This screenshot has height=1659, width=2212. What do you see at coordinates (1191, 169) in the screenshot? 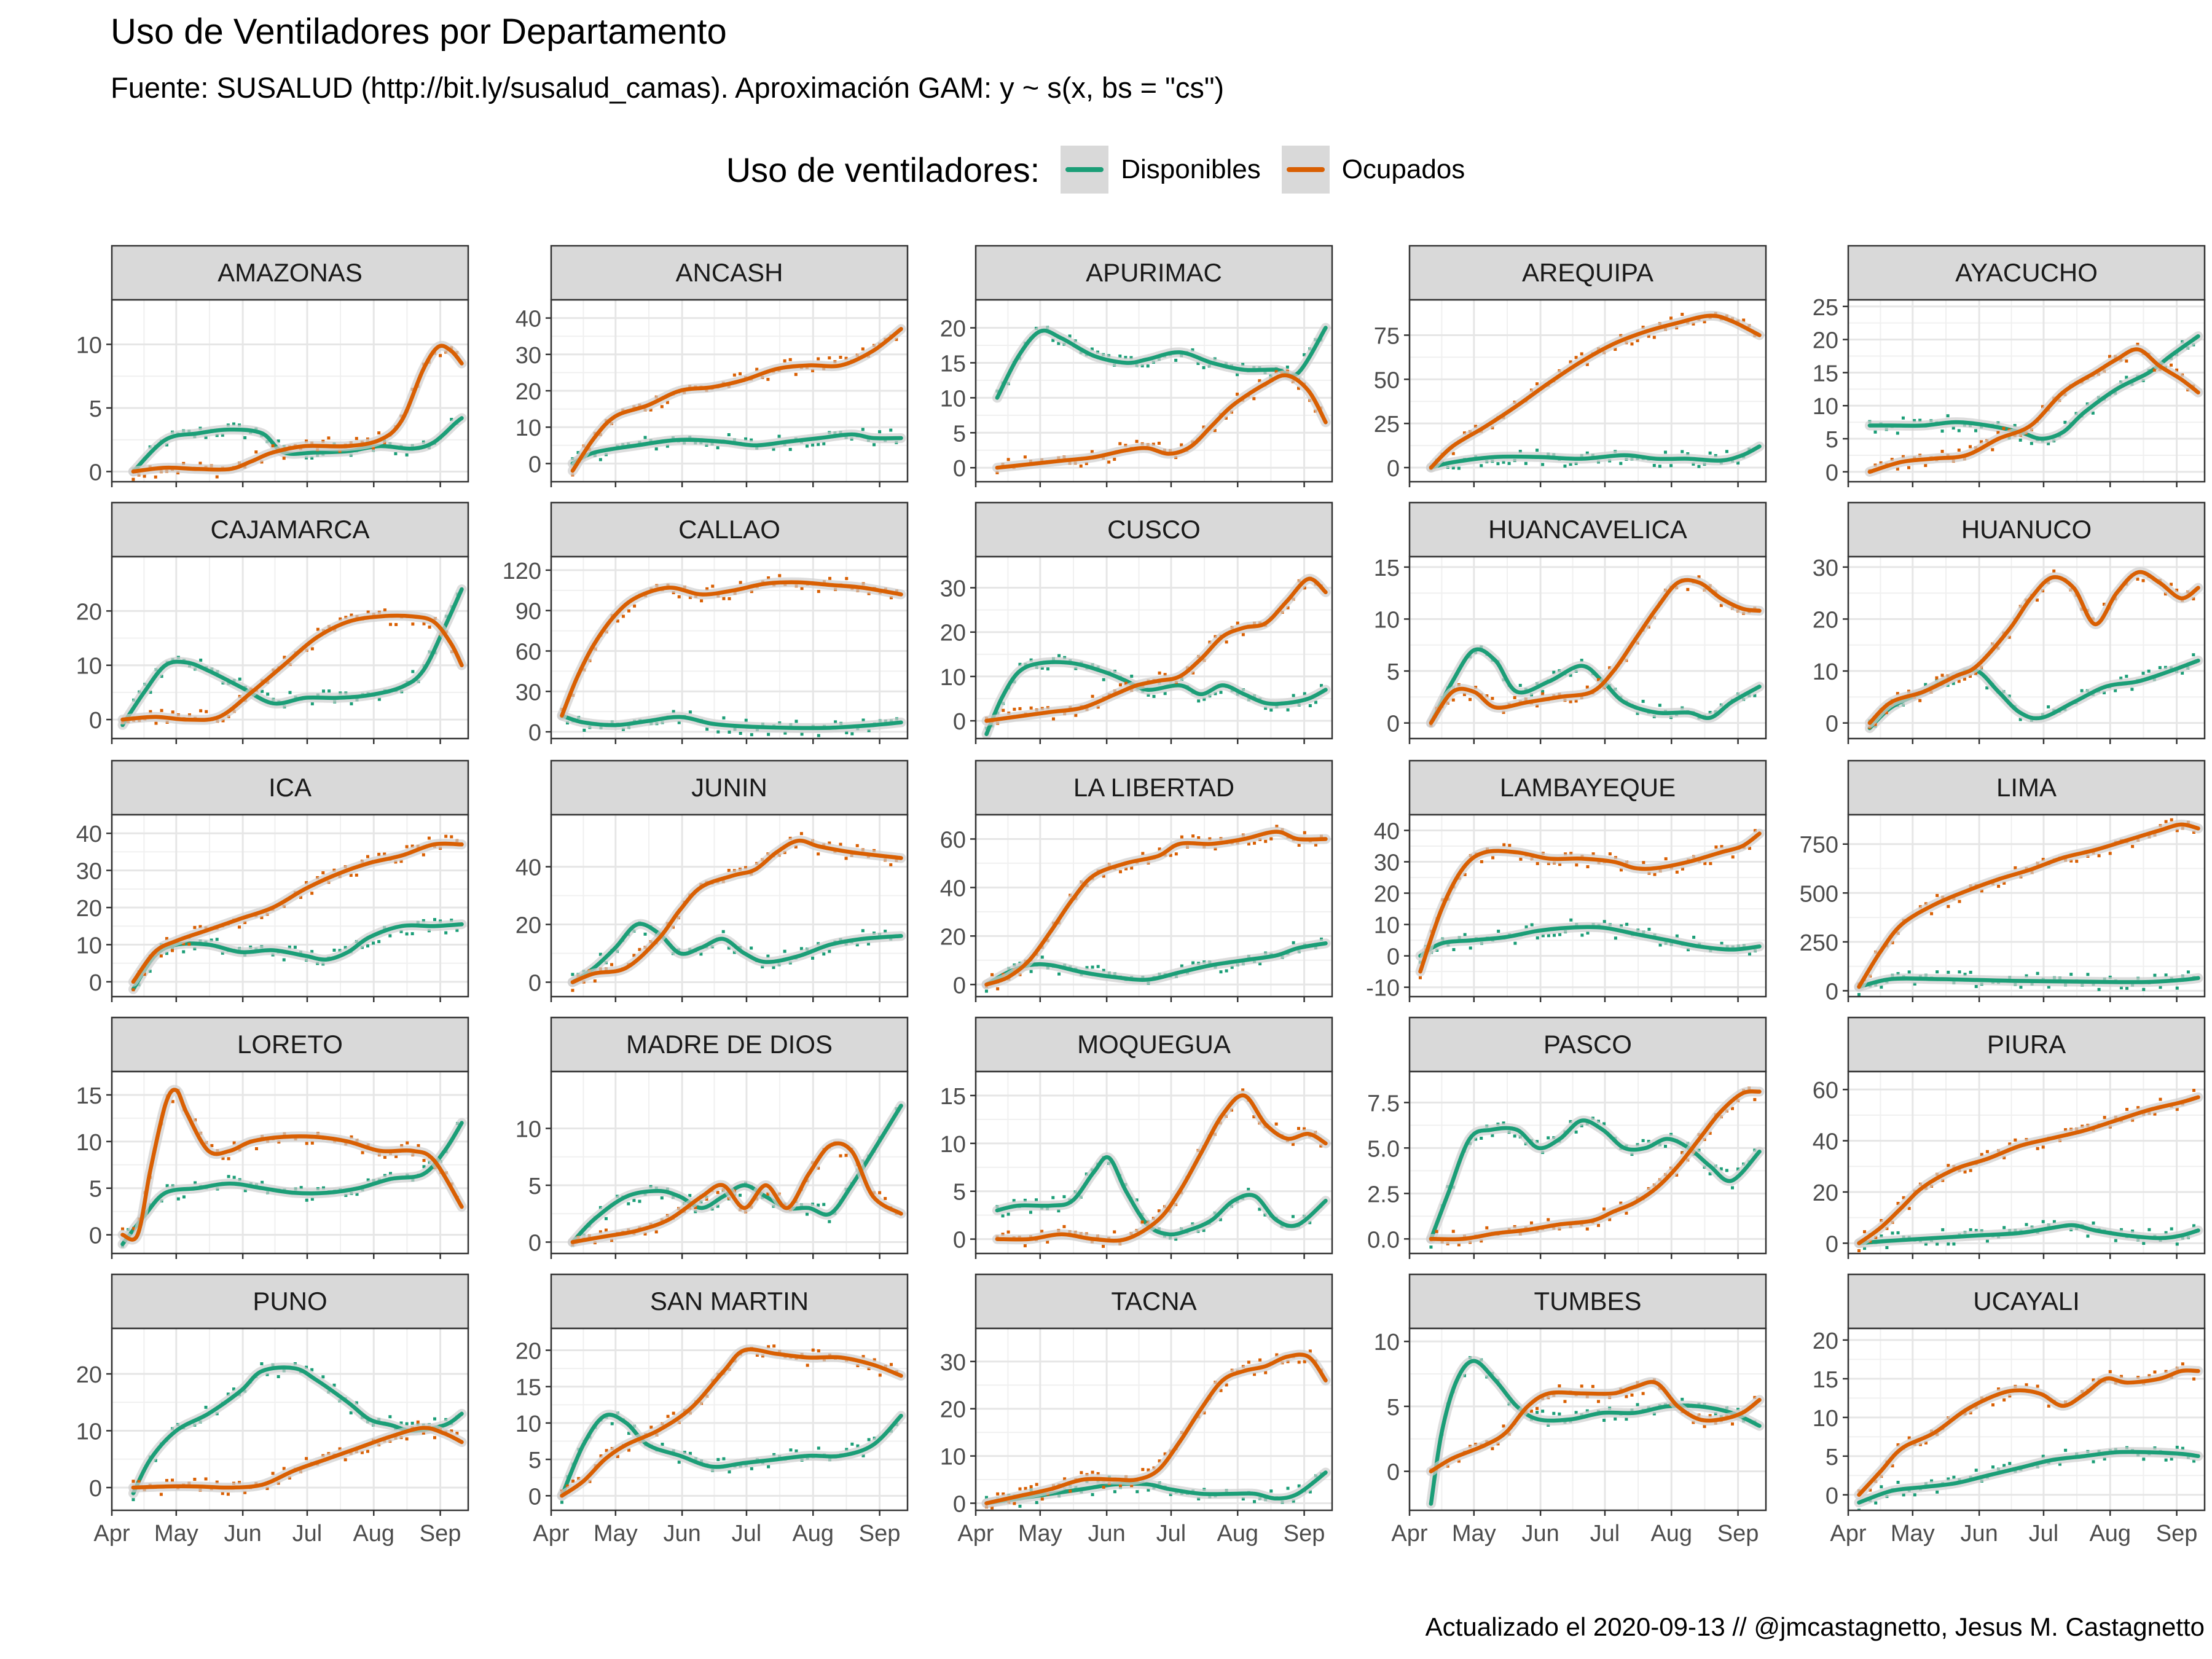
I see `legend-label-disponibles: Disponibles` at bounding box center [1191, 169].